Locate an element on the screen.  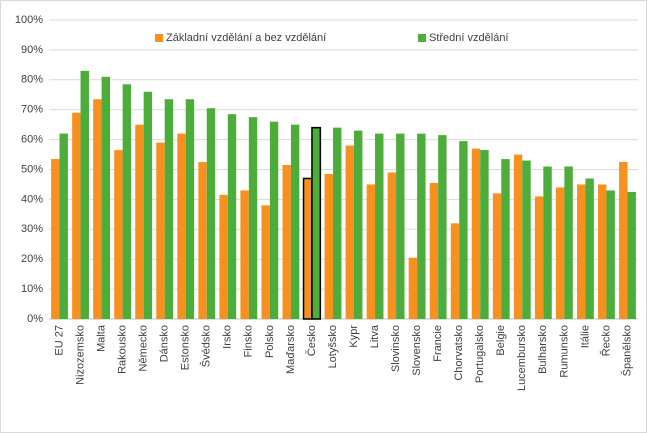
x-tick-label: Itálie is located at coordinates (585, 336).